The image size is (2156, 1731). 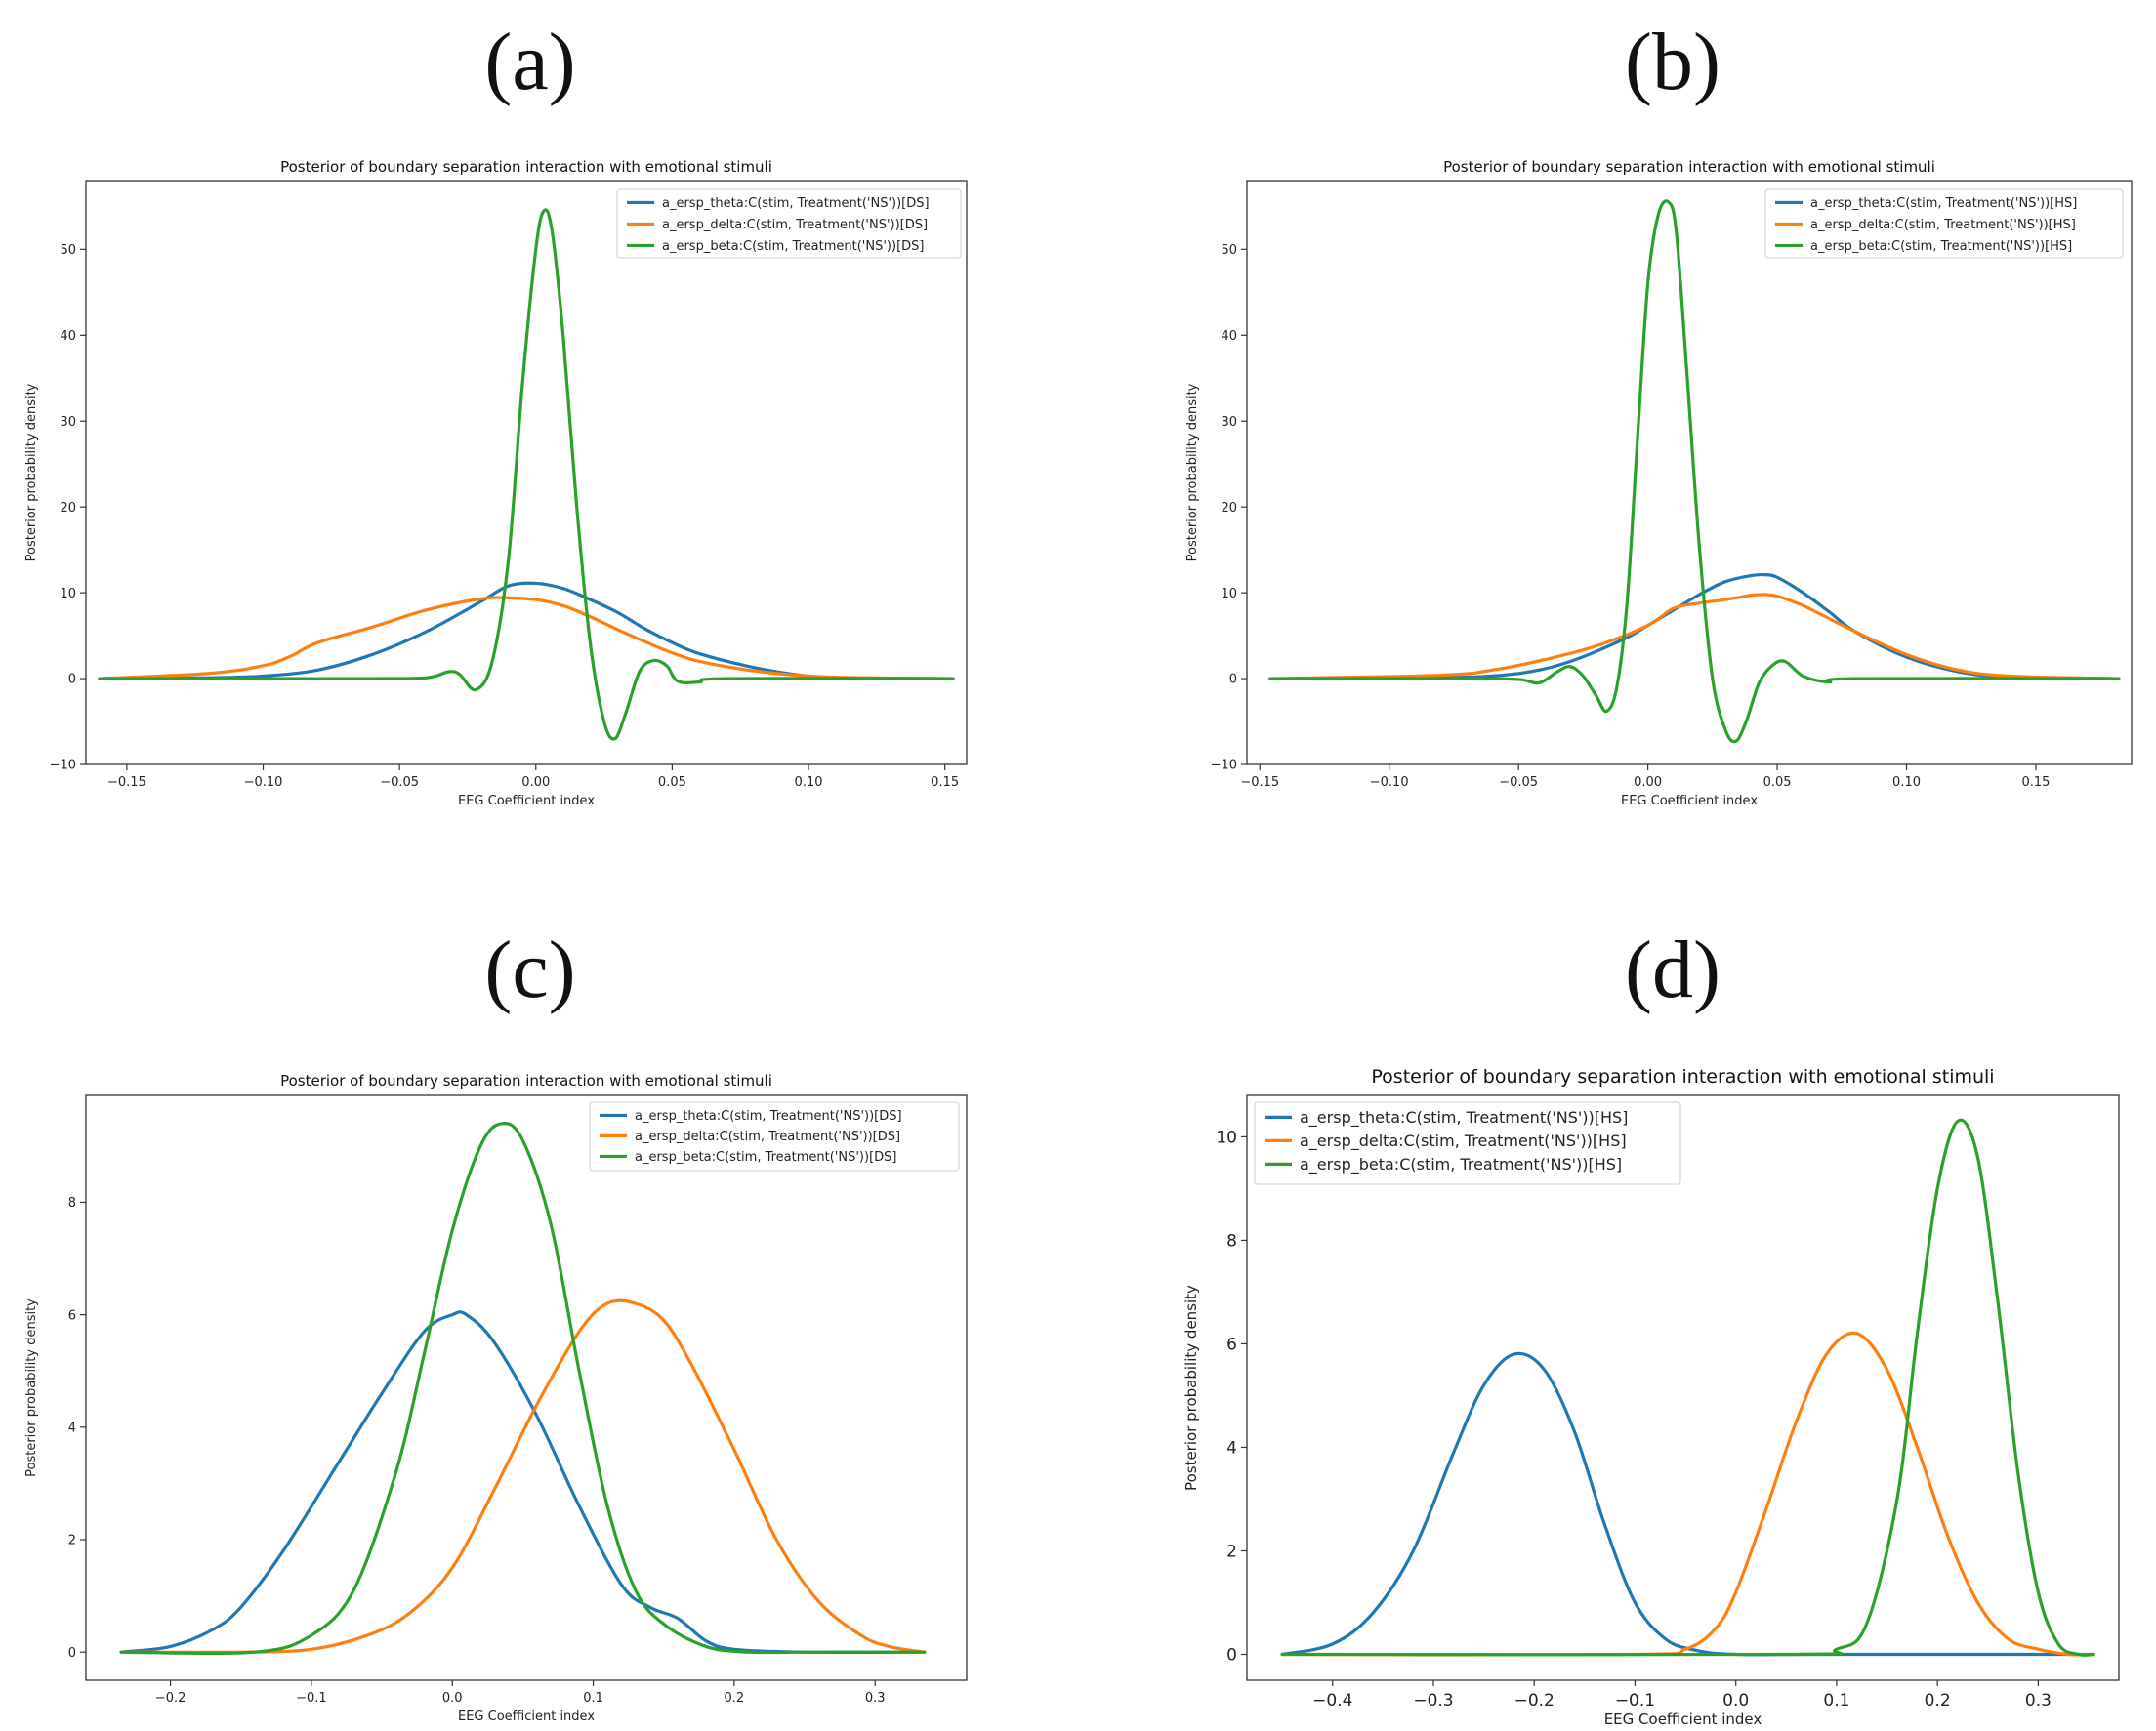 What do you see at coordinates (1433, 1700) in the screenshot?
I see `x-tick-label: −0.3` at bounding box center [1433, 1700].